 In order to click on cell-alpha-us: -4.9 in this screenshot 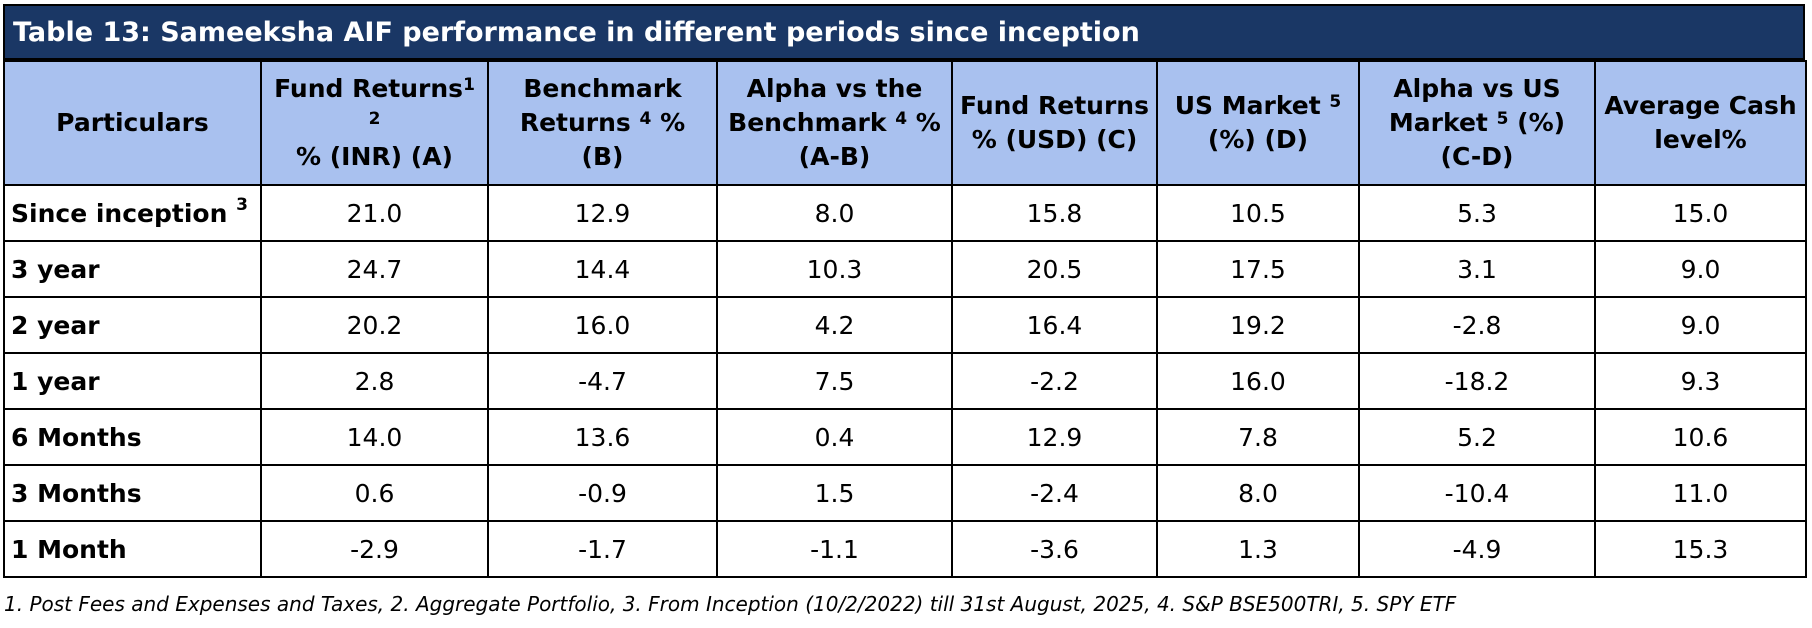, I will do `click(1477, 549)`.